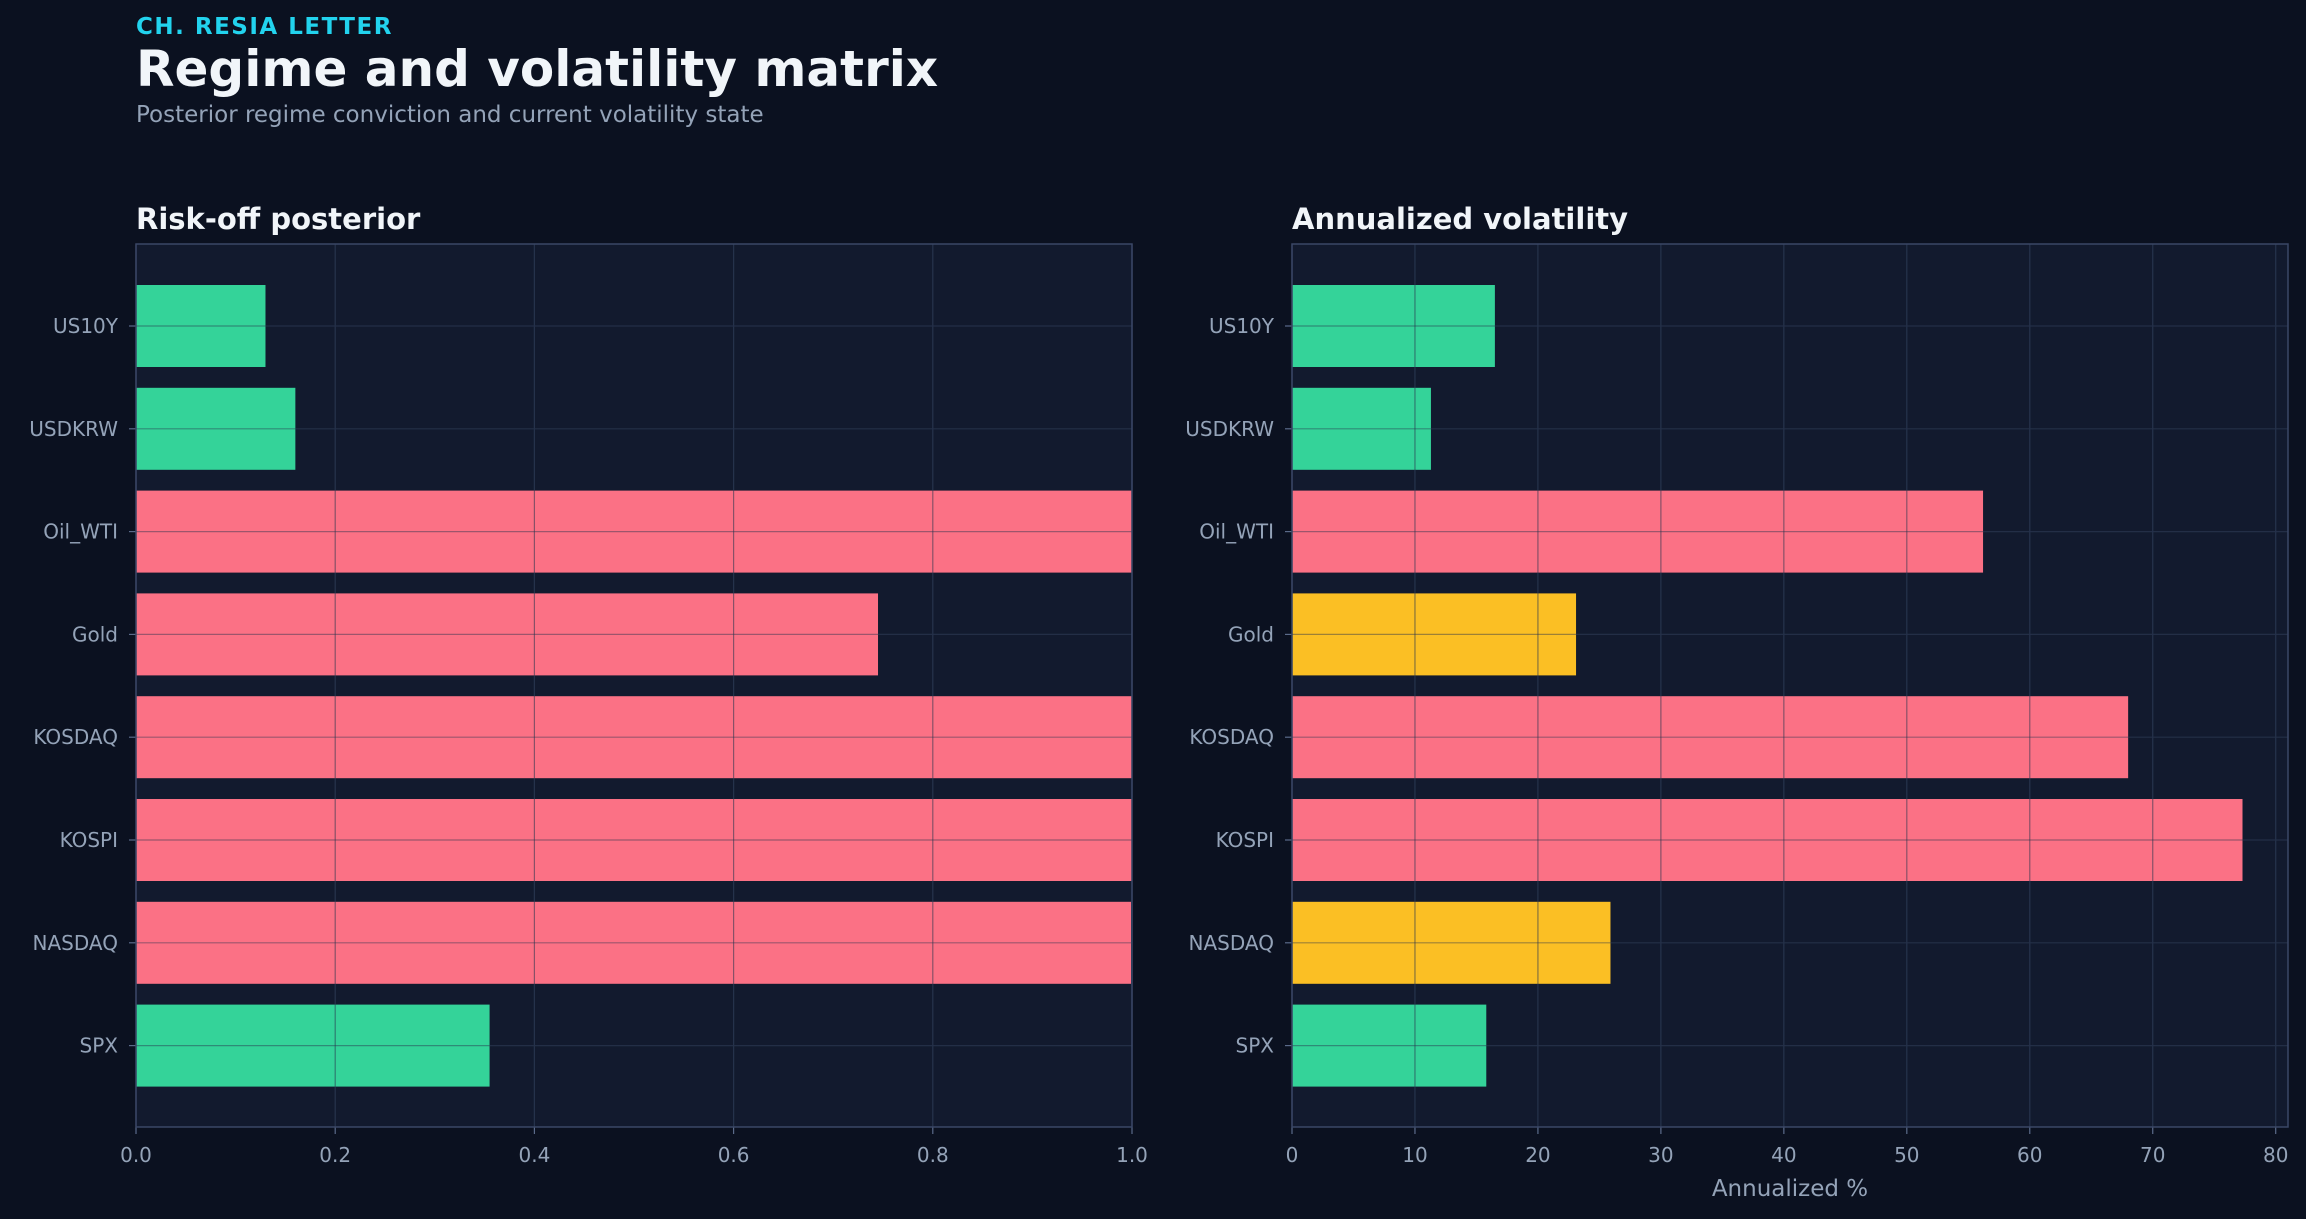 Image resolution: width=2306 pixels, height=1219 pixels. What do you see at coordinates (264, 27) in the screenshot?
I see `report-kicker: CH. RESIA LETTER` at bounding box center [264, 27].